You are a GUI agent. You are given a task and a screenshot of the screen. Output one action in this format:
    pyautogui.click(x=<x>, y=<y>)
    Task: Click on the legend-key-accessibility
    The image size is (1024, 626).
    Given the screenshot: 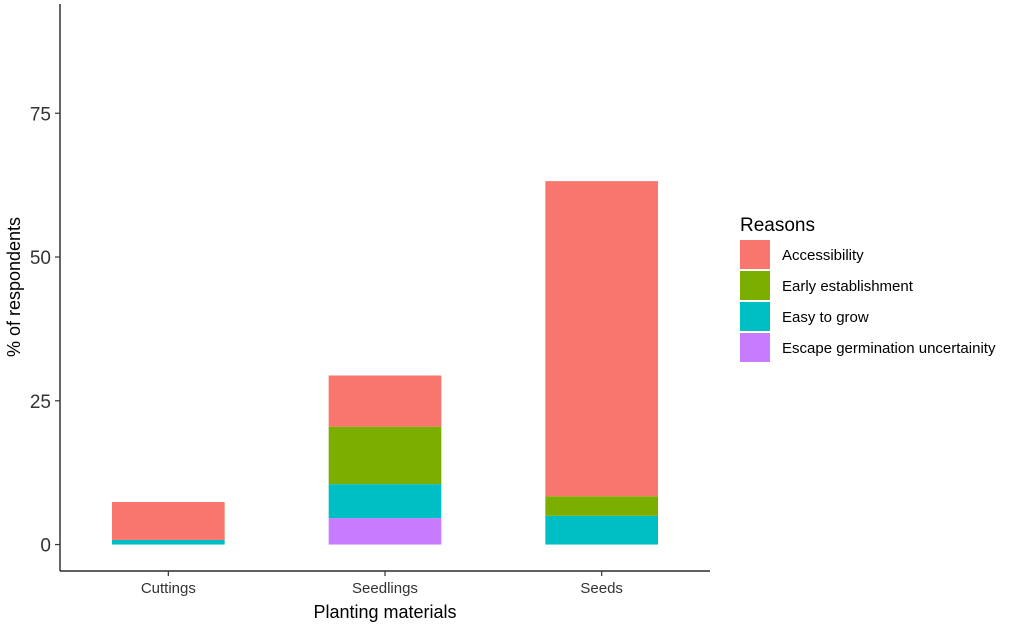 What is the action you would take?
    pyautogui.click(x=755, y=254)
    